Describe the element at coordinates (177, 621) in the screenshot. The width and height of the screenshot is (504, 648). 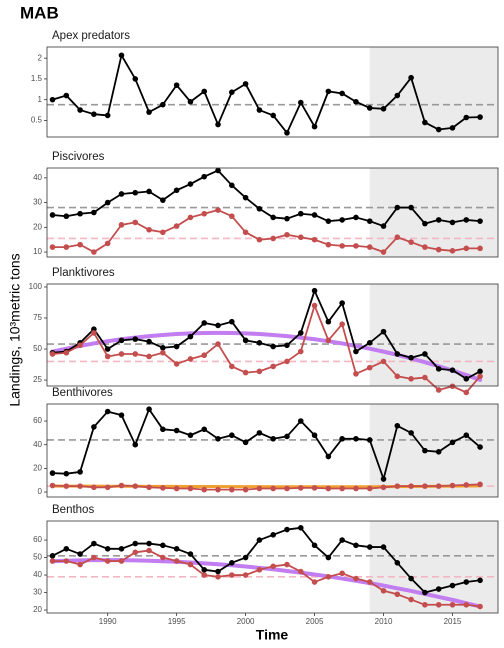
I see `x-tick-label: 1995` at that location.